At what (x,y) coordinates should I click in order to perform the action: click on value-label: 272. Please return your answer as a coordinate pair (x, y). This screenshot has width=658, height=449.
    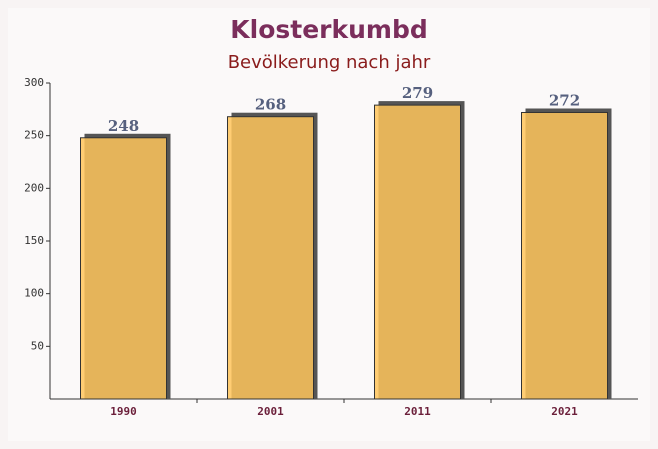
    Looking at the image, I should click on (564, 100).